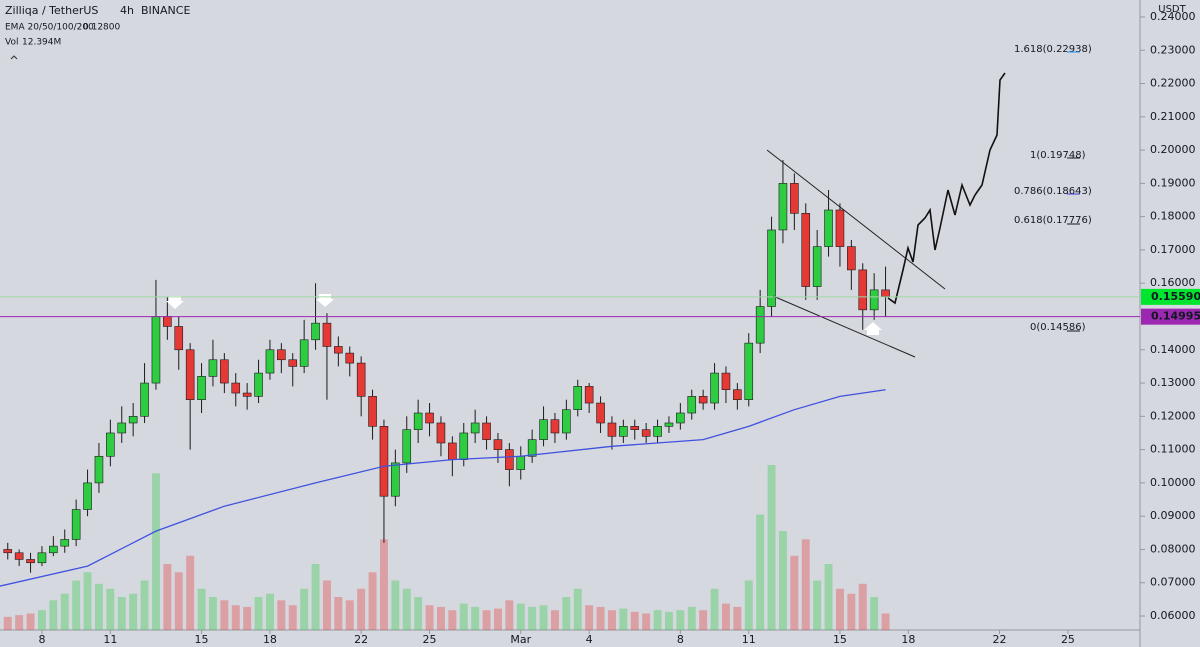  I want to click on trendline-upper, so click(856, 219).